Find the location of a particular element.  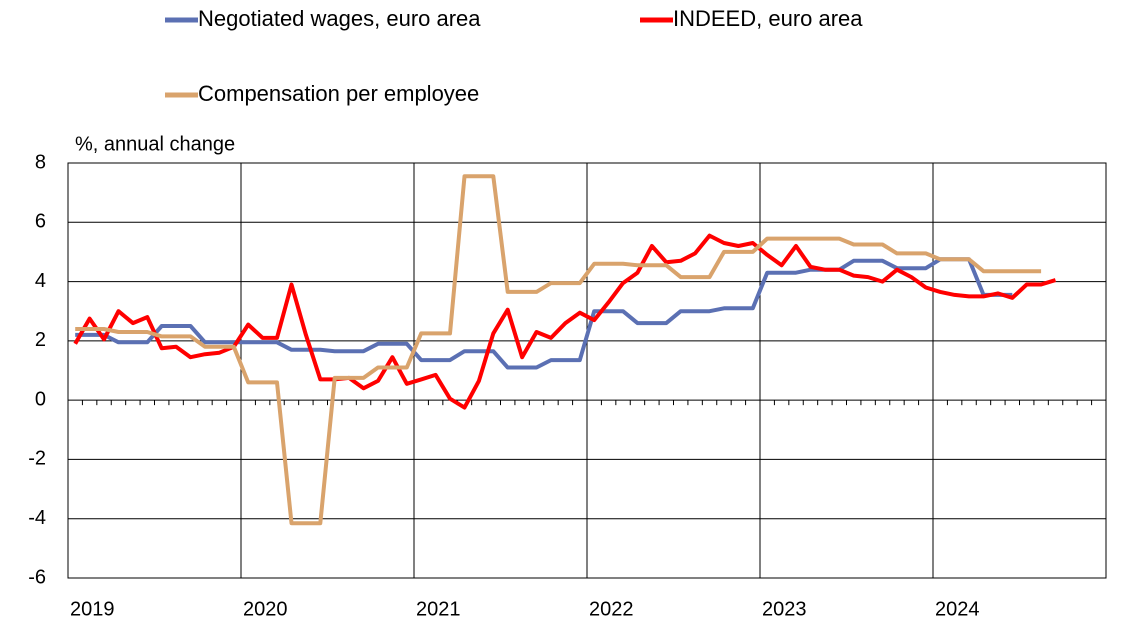

x-tick-label: 2021 is located at coordinates (438, 609).